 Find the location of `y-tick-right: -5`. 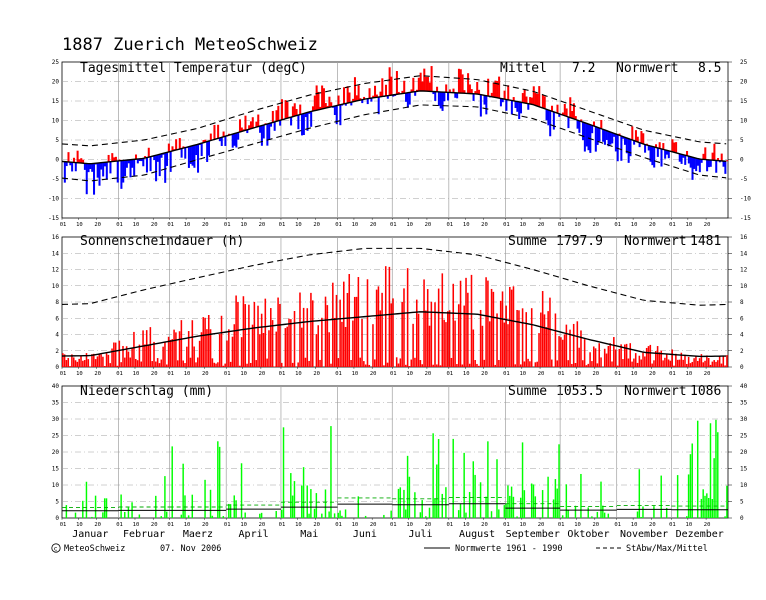

y-tick-right: -5 is located at coordinates (744, 179).